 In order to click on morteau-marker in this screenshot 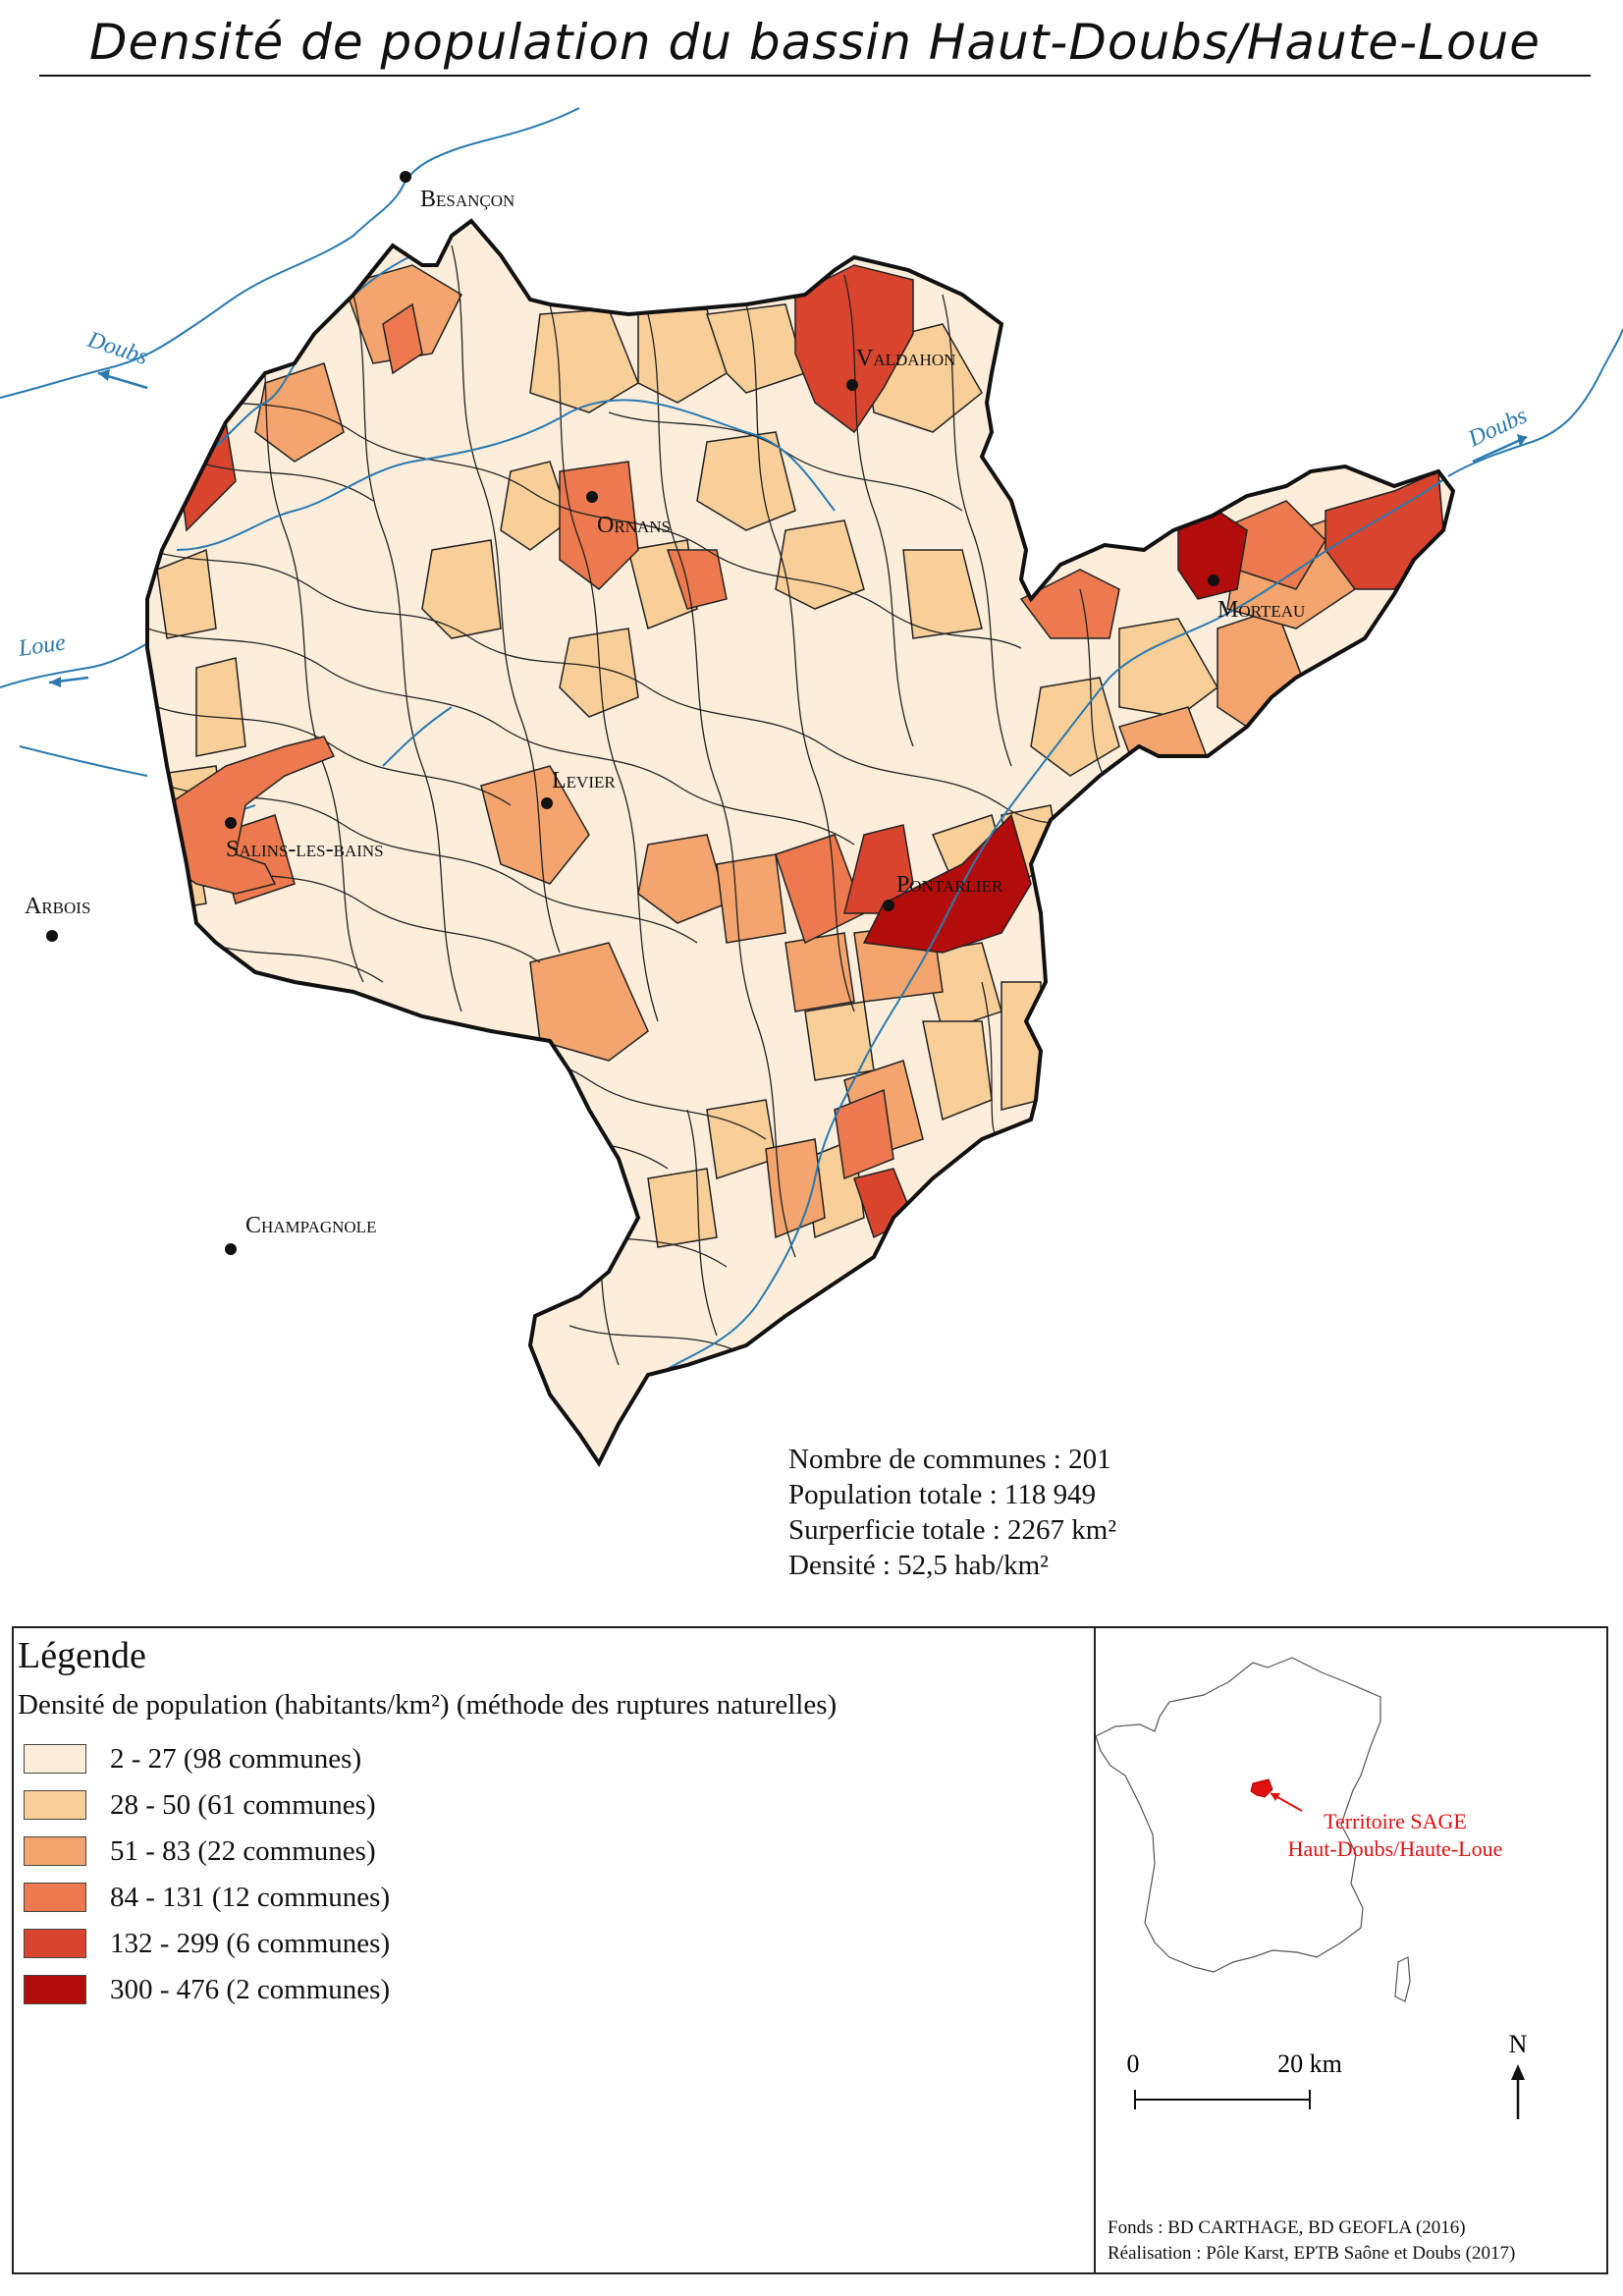, I will do `click(1213, 580)`.